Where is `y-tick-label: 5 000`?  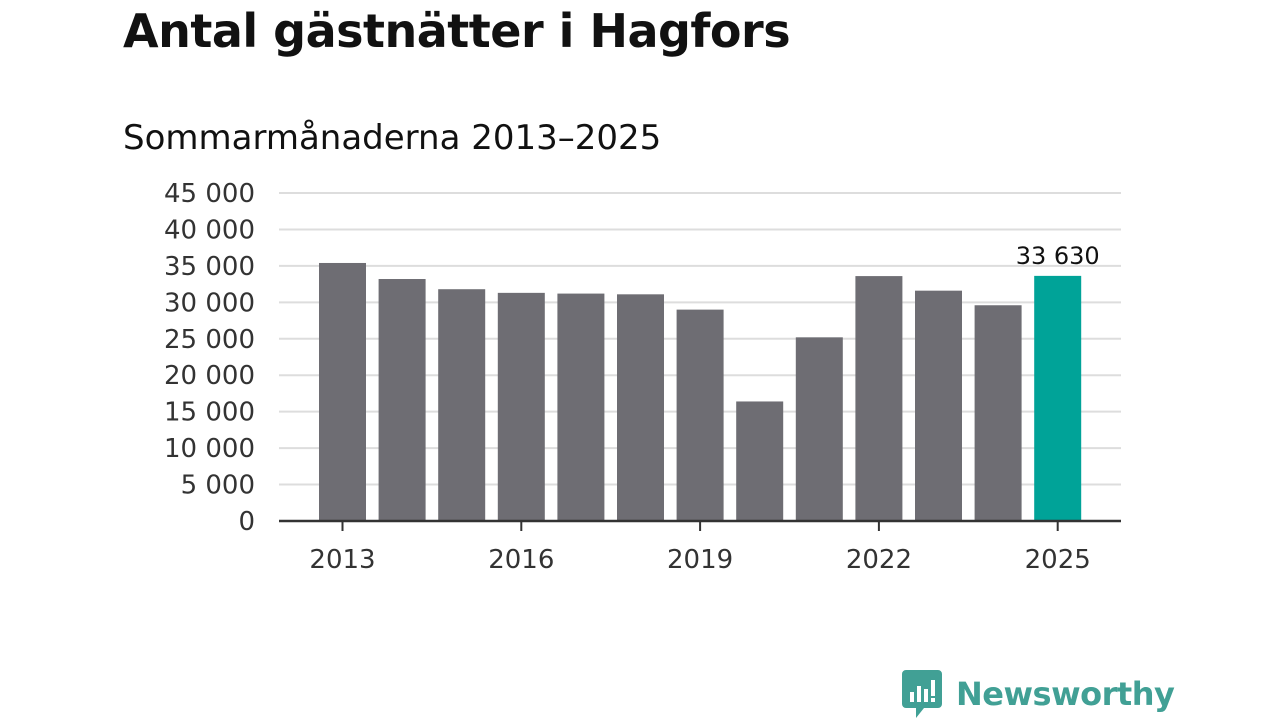 y-tick-label: 5 000 is located at coordinates (218, 486).